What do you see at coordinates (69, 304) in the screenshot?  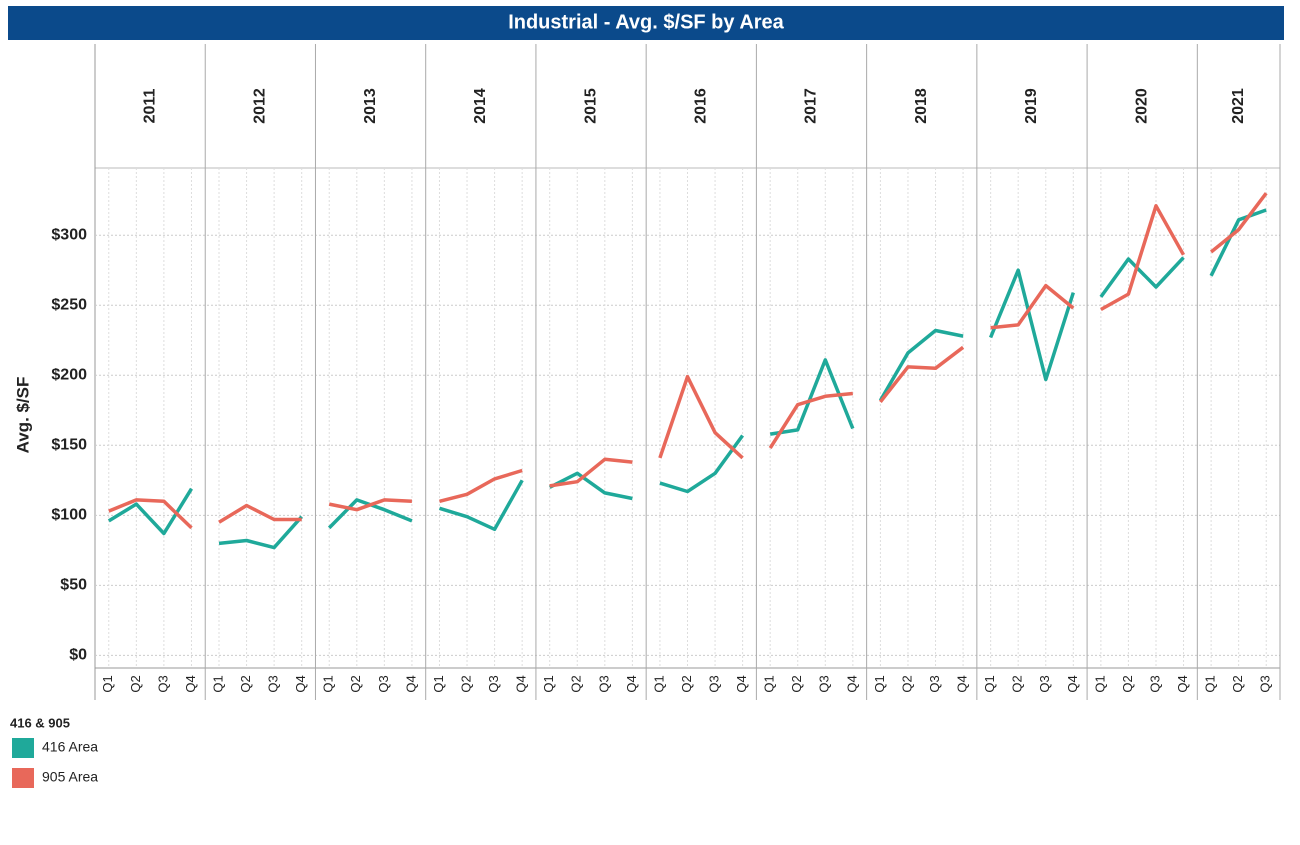 I see `y-tick-label: $250` at bounding box center [69, 304].